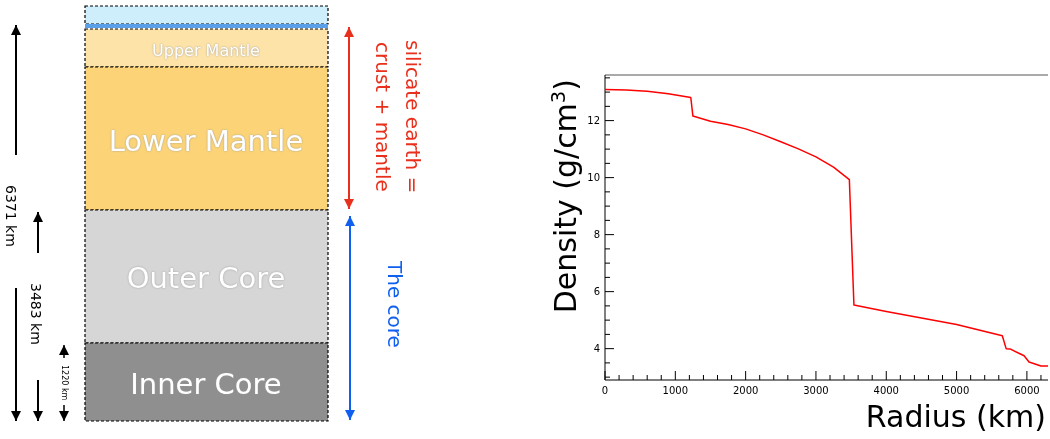 Image resolution: width=1050 pixels, height=439 pixels. What do you see at coordinates (596, 292) in the screenshot?
I see `y-tick-label: 6` at bounding box center [596, 292].